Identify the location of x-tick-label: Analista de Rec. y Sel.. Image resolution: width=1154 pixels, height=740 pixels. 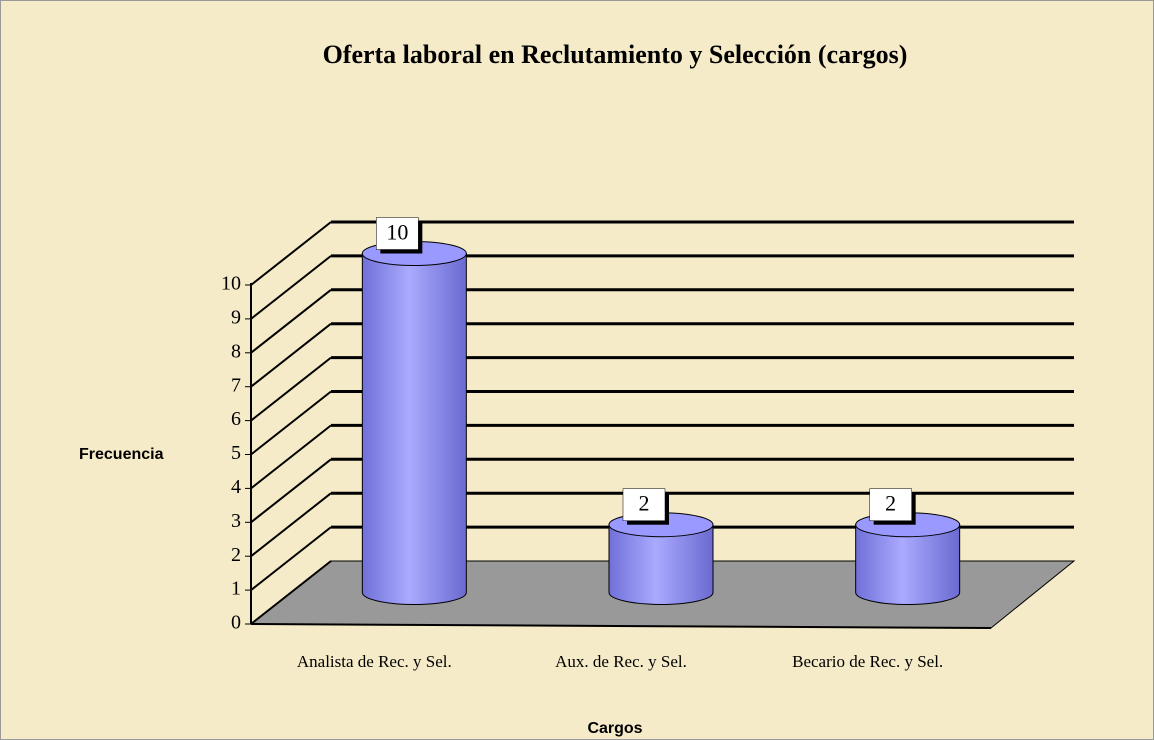
(374, 661).